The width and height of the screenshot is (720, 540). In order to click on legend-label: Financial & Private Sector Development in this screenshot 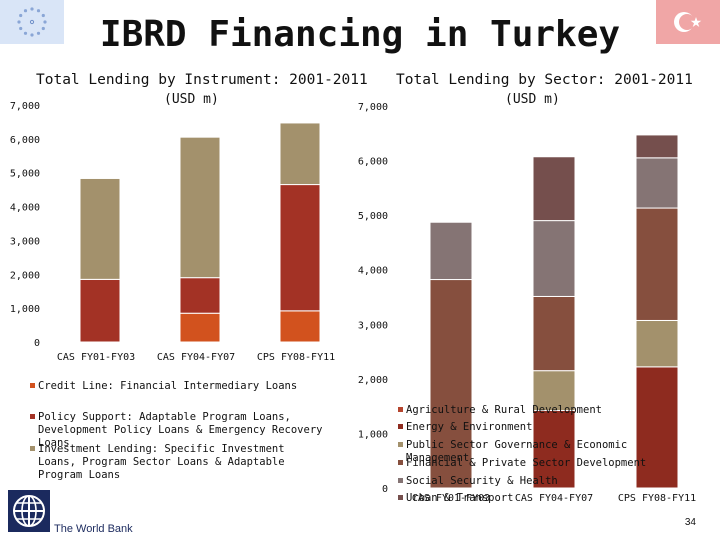, I will do `click(526, 463)`.